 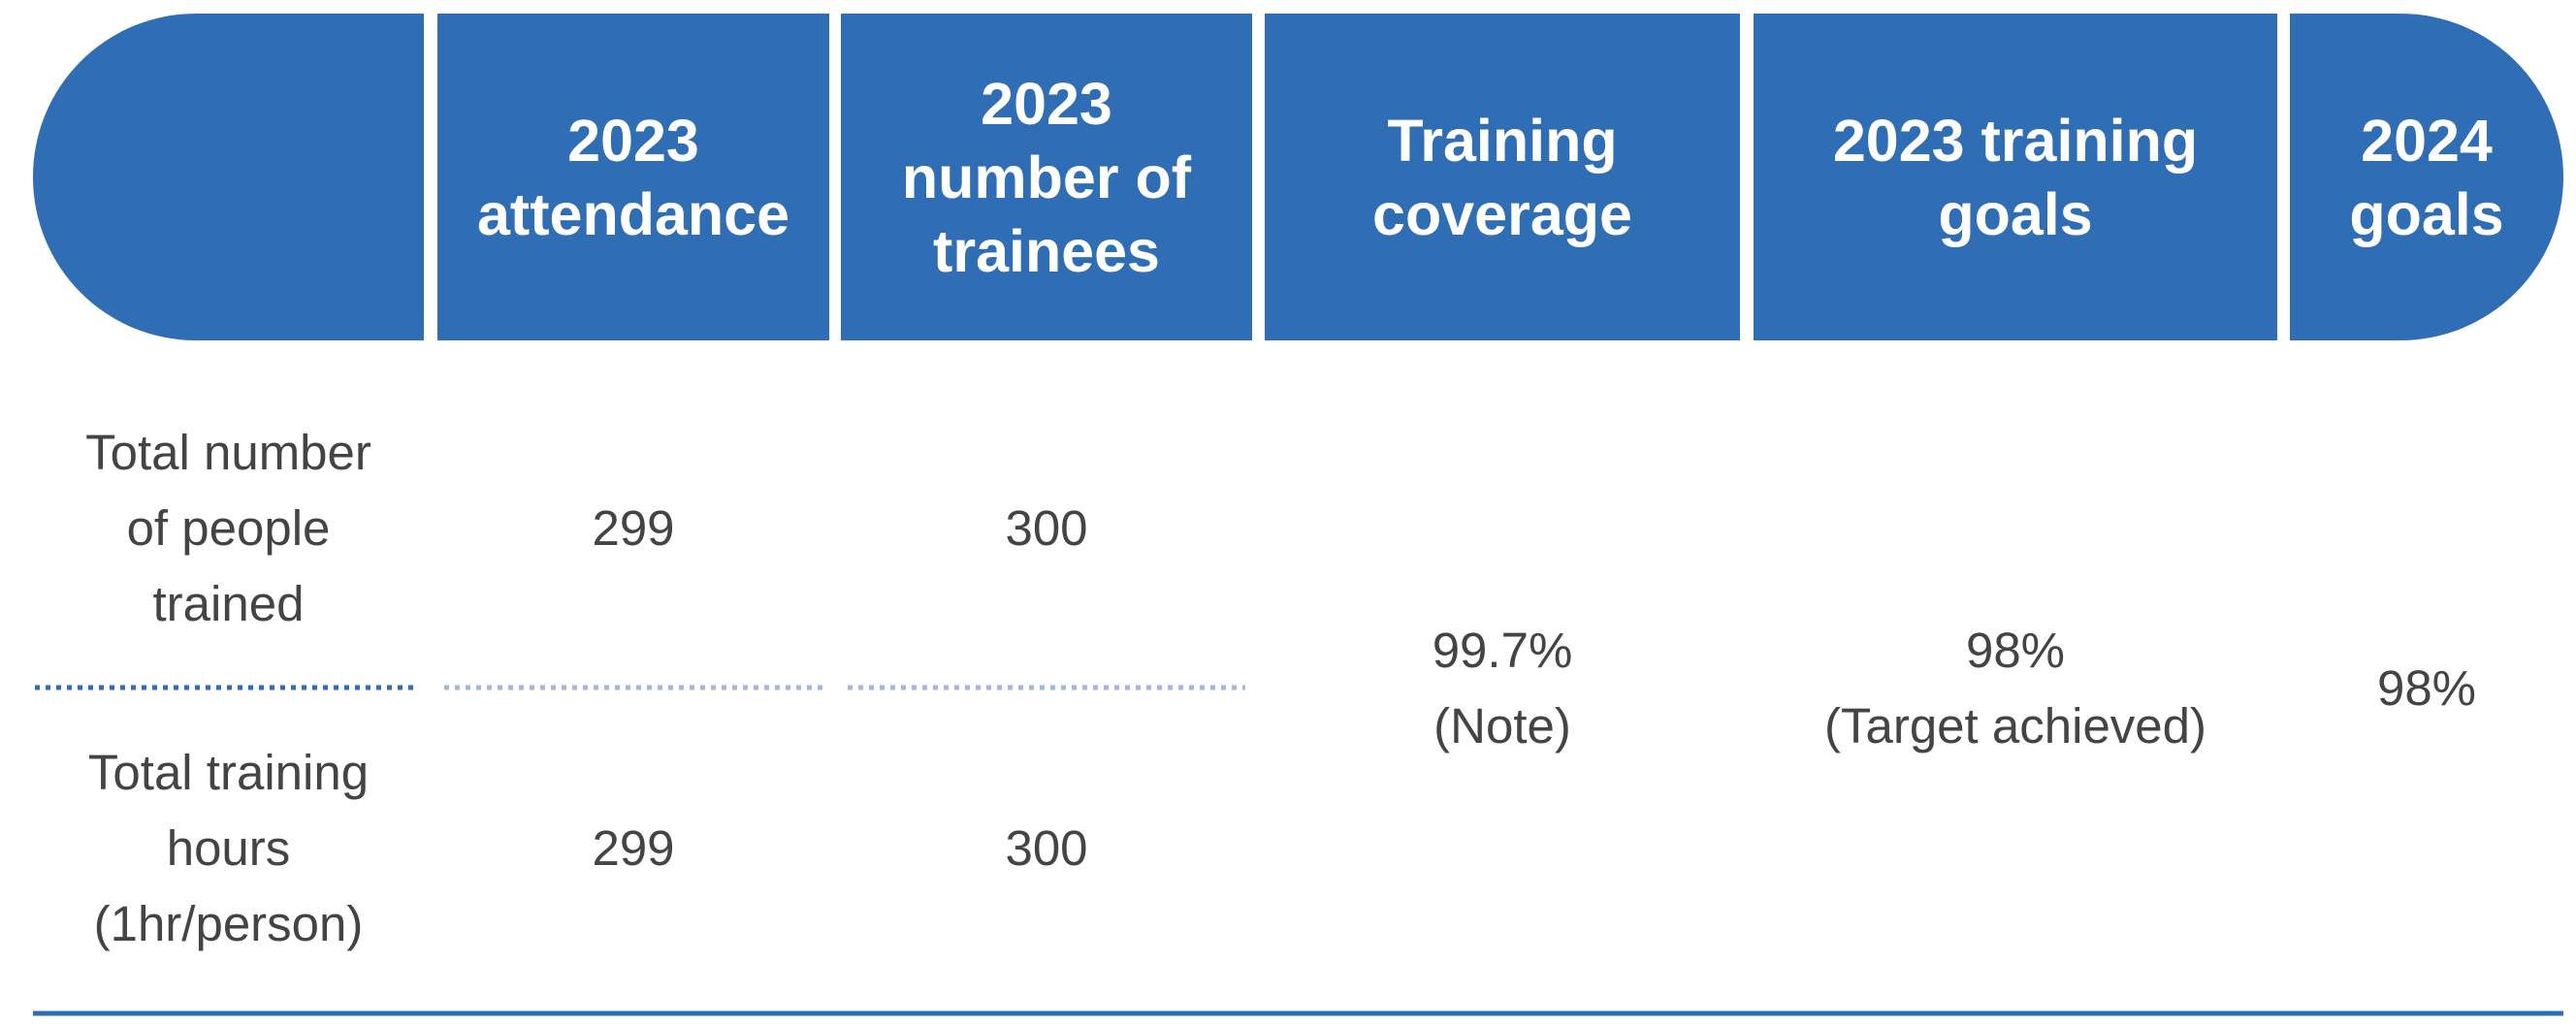 I want to click on row-label-cell: Total training hours (1hr/person), so click(x=228, y=848).